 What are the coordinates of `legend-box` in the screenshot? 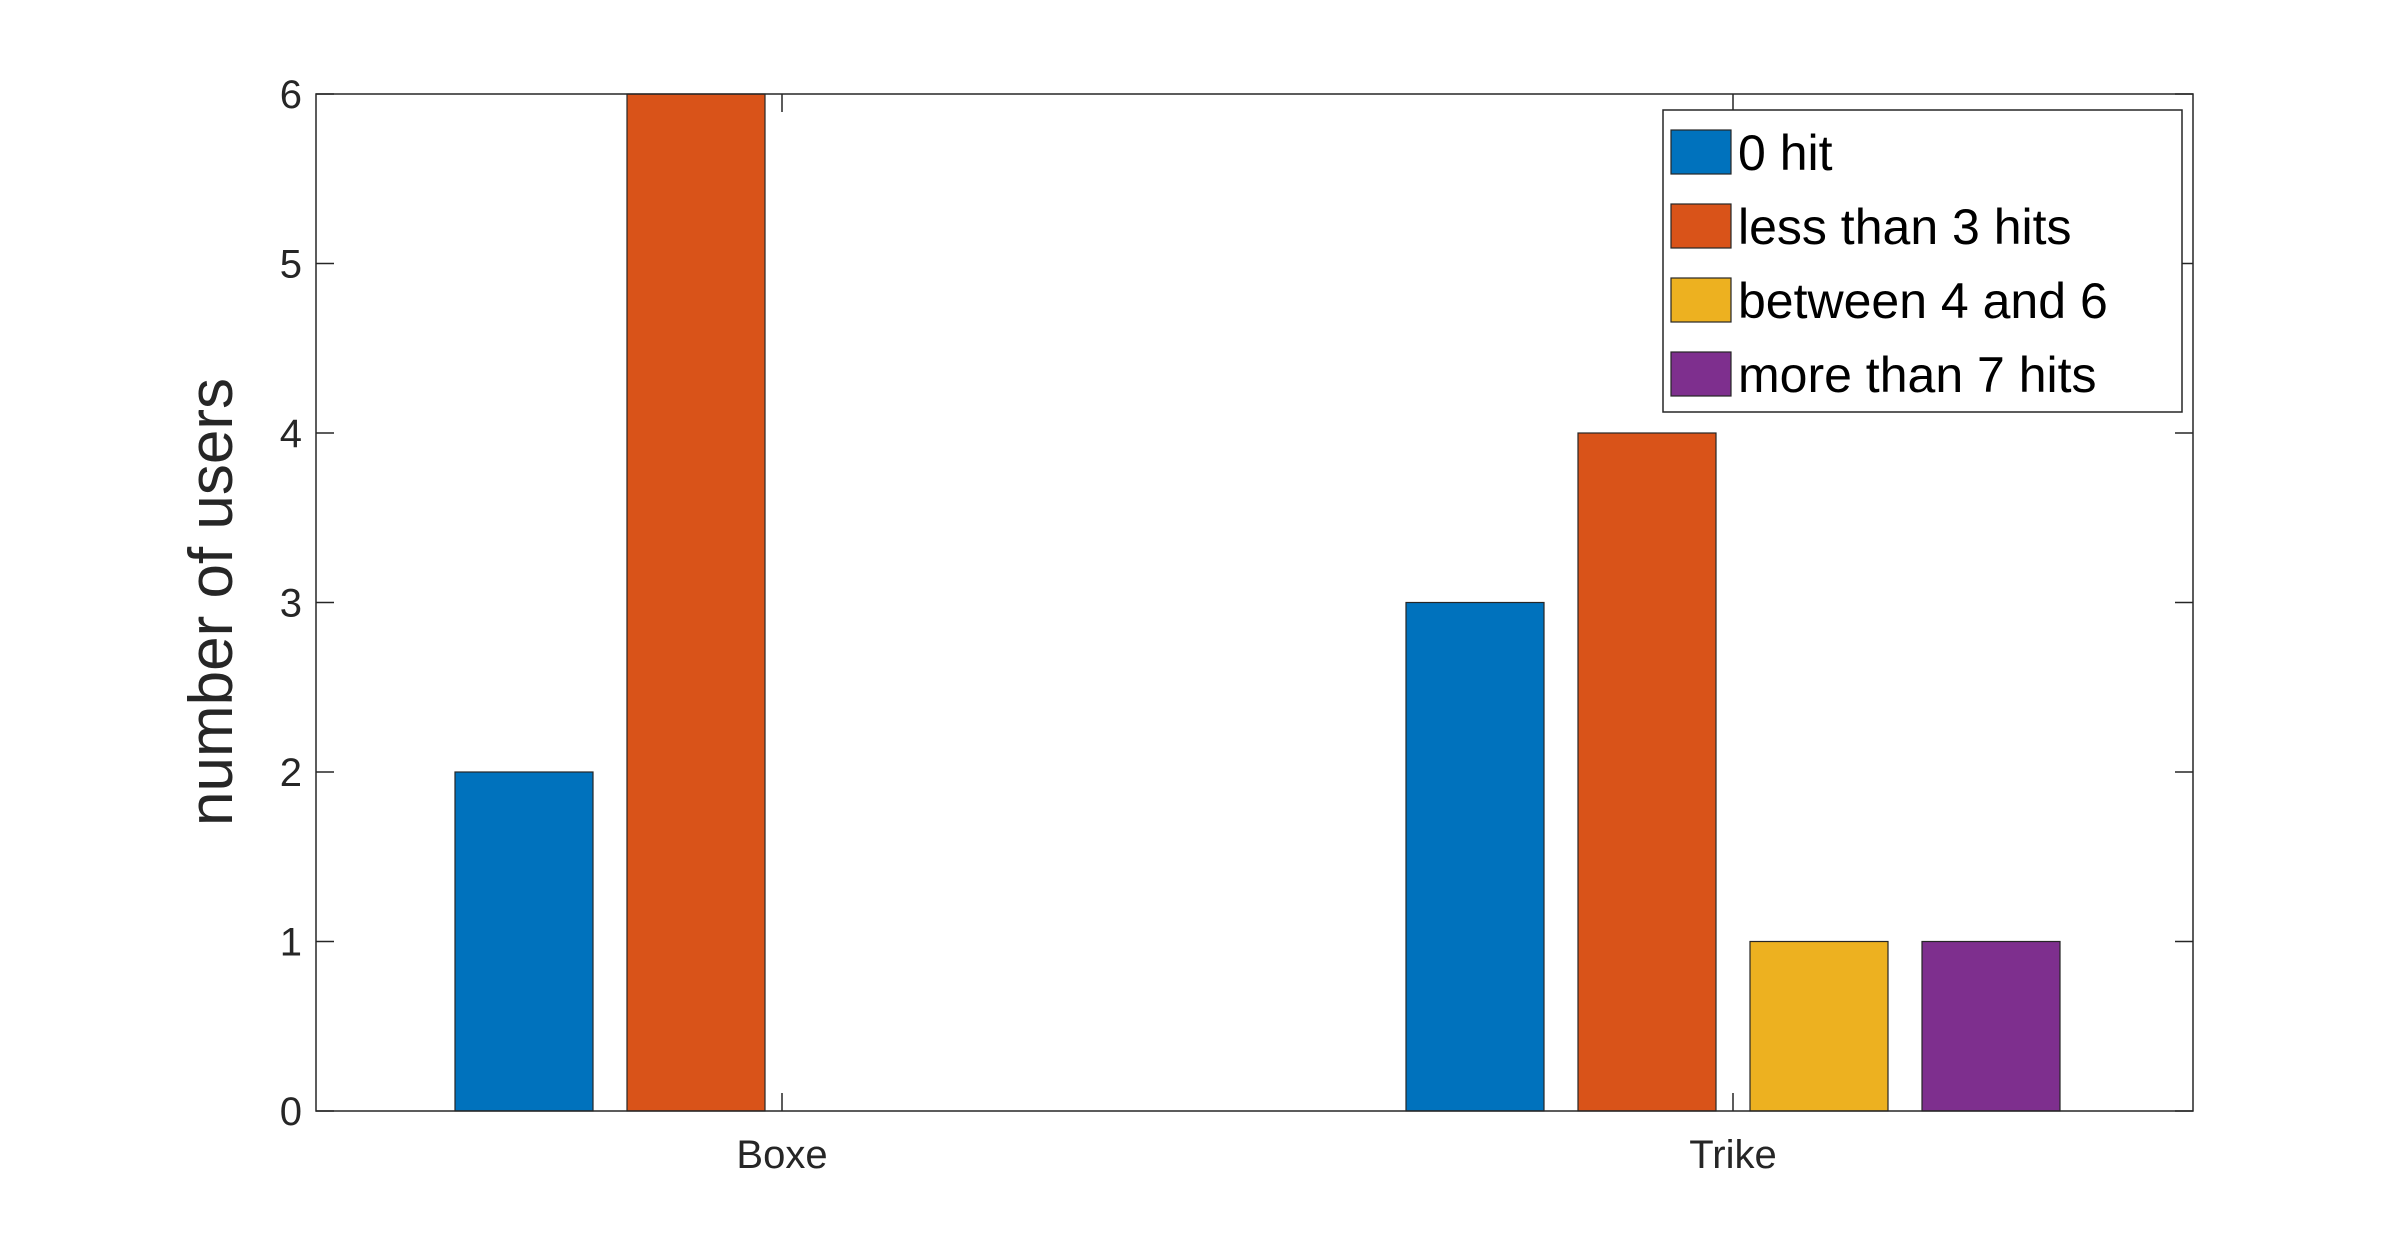 It's located at (1922, 261).